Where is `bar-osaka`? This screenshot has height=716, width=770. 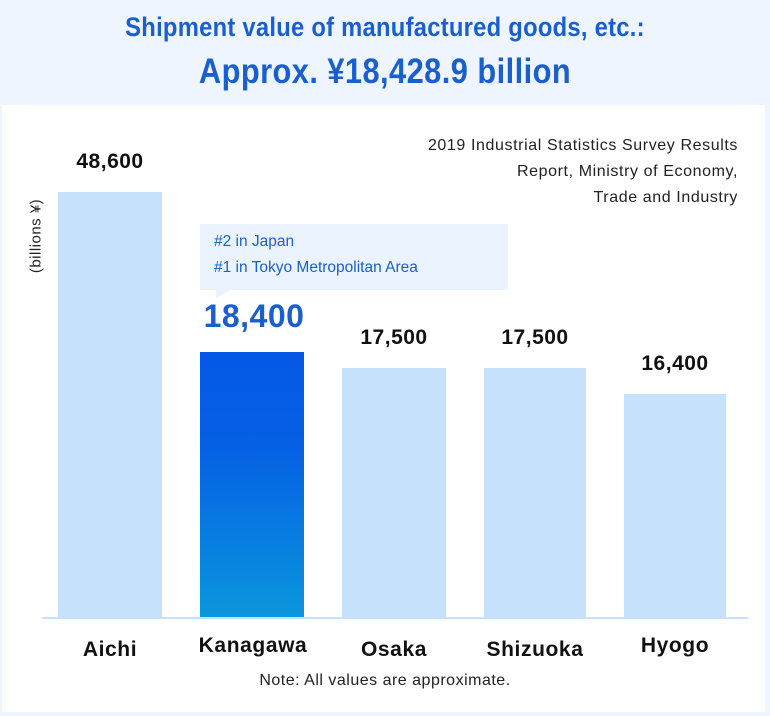 bar-osaka is located at coordinates (394, 492).